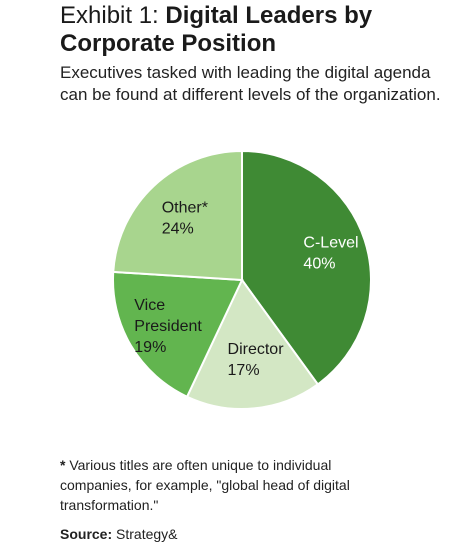 This screenshot has width=468, height=542. What do you see at coordinates (185, 207) in the screenshot?
I see `slice-category-label-3: Other*` at bounding box center [185, 207].